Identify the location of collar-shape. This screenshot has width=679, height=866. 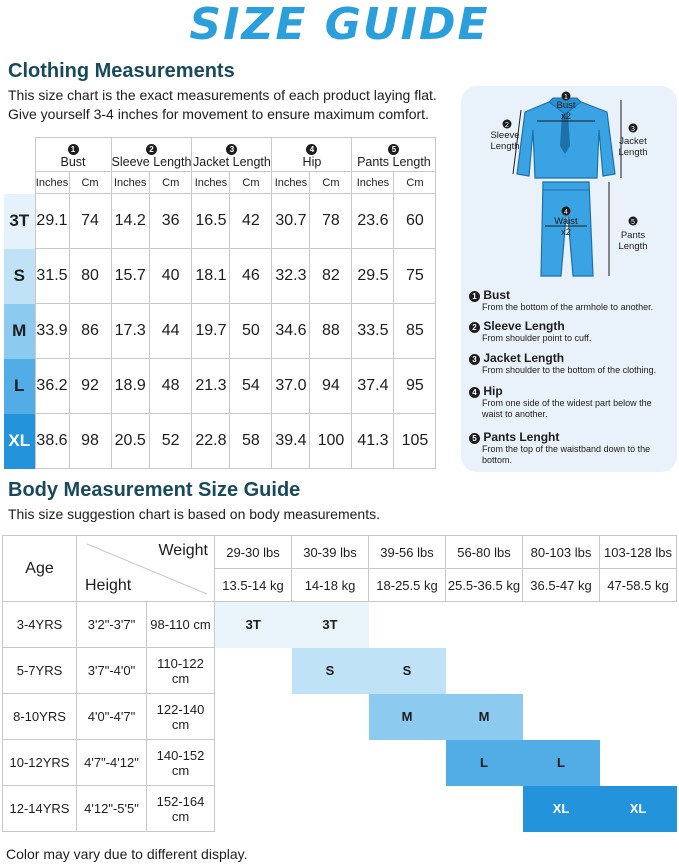
(565, 106).